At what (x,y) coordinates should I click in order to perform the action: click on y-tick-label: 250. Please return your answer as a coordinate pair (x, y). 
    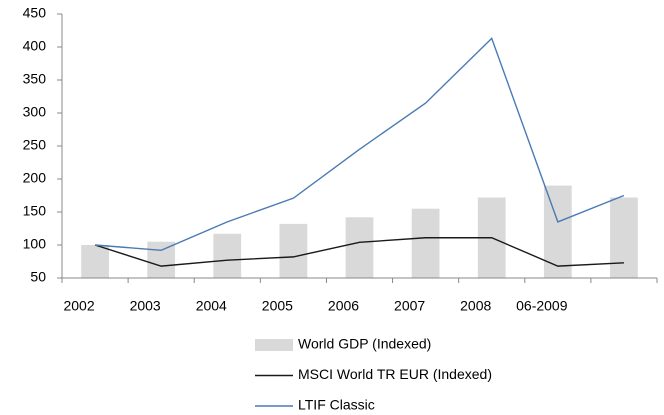
    Looking at the image, I should click on (35, 145).